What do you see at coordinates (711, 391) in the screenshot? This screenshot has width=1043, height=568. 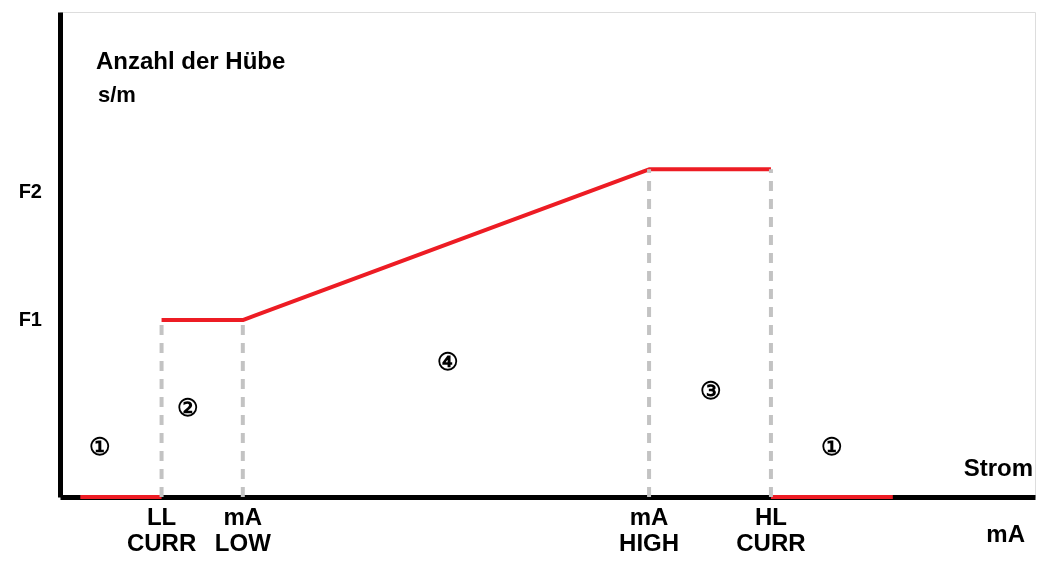 I see `annotation: ③` at bounding box center [711, 391].